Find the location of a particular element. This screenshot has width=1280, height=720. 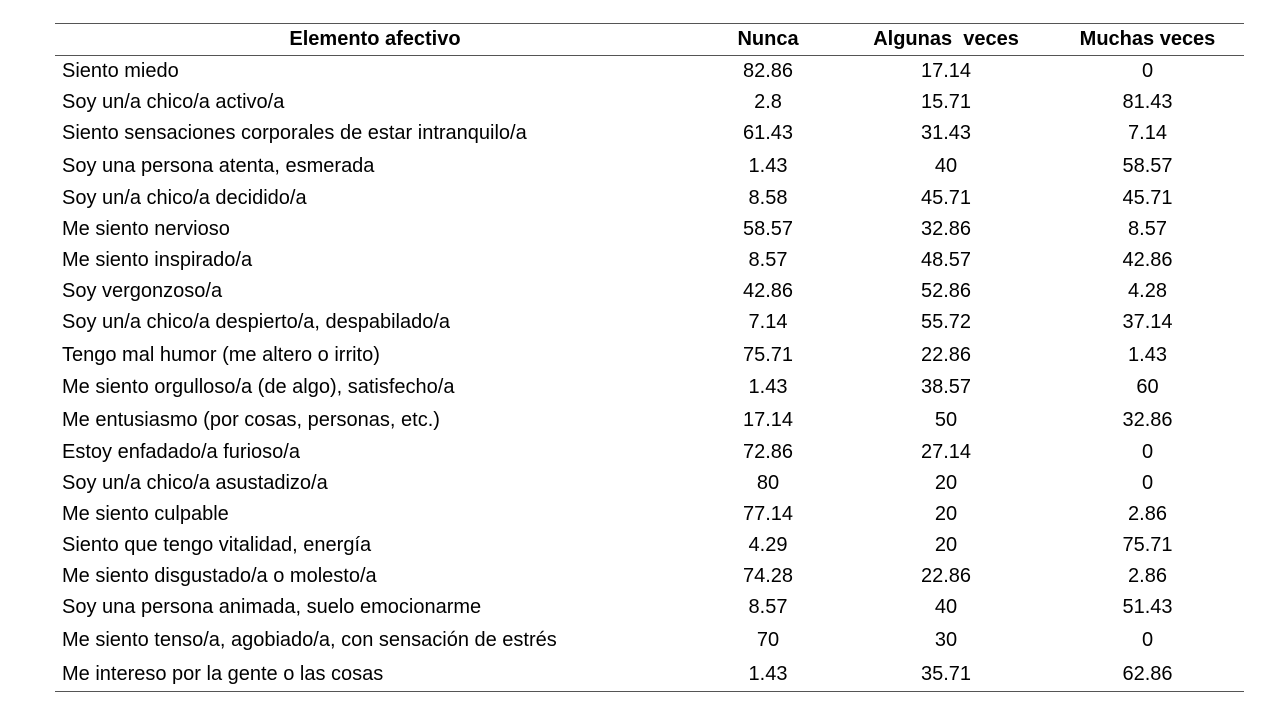

cell-muchas-veces: 1.43 is located at coordinates (1147, 355).